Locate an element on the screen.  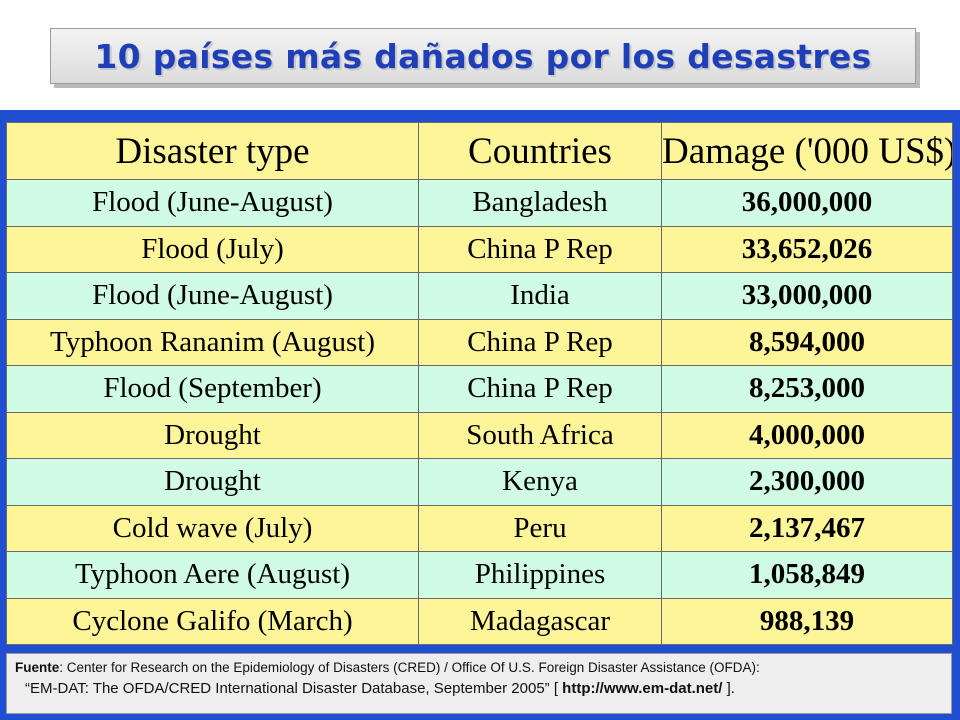
cell-damage: 2,137,467 is located at coordinates (807, 528).